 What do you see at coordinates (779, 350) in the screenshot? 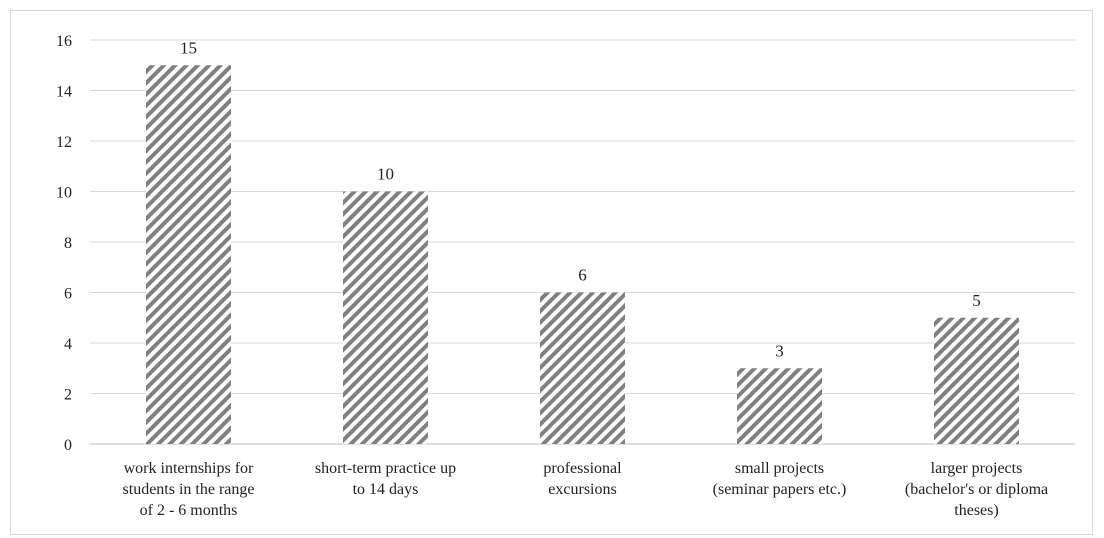
I see `data-label: 3` at bounding box center [779, 350].